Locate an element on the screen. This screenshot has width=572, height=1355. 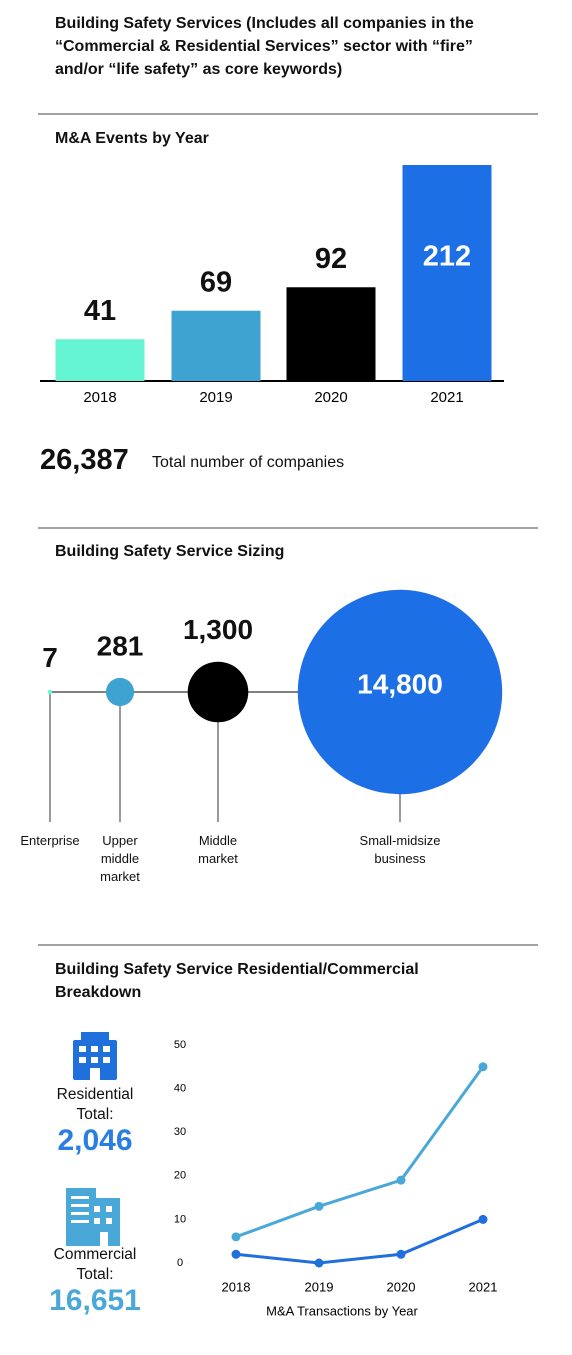
stat-text: Total number of companies is located at coordinates (248, 462).